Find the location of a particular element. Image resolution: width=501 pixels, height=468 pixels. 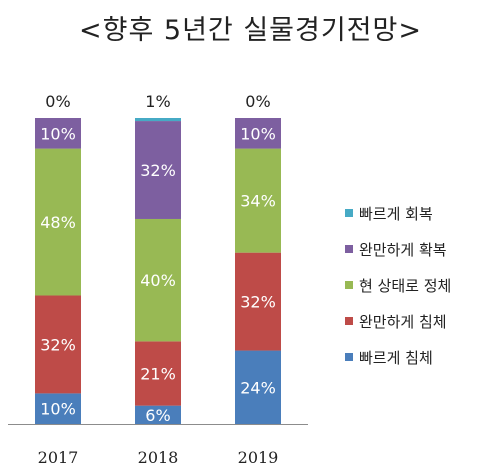

x-tick-labels: 2017 2018 2019 is located at coordinates (158, 457).